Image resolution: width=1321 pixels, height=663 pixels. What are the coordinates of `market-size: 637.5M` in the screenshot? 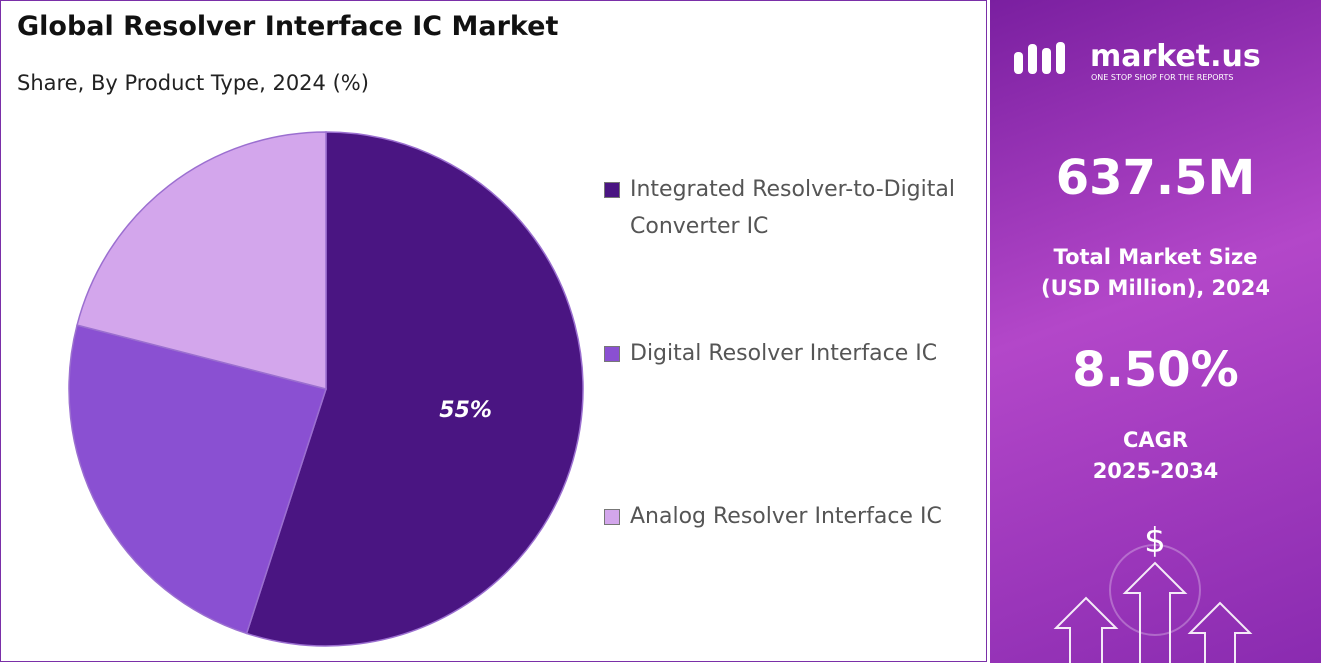 It's located at (1155, 178).